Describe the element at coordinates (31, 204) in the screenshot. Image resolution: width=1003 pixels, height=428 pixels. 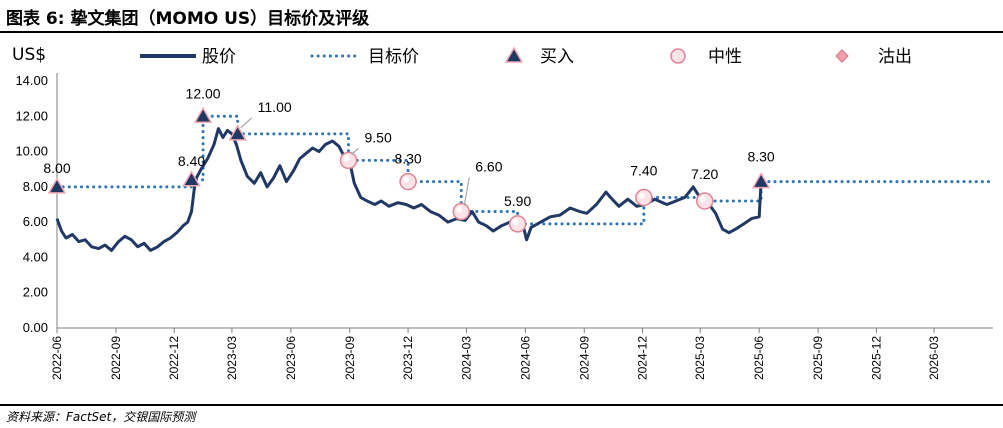
I see `y-tick-labels: 14.00 12.00 10.00 8.00 6.00 4.00 2.00 0.00` at that location.